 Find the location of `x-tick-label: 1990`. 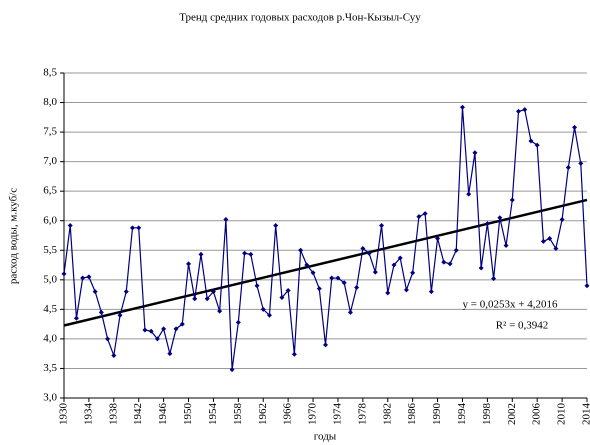

x-tick-label: 1990 is located at coordinates (437, 414).